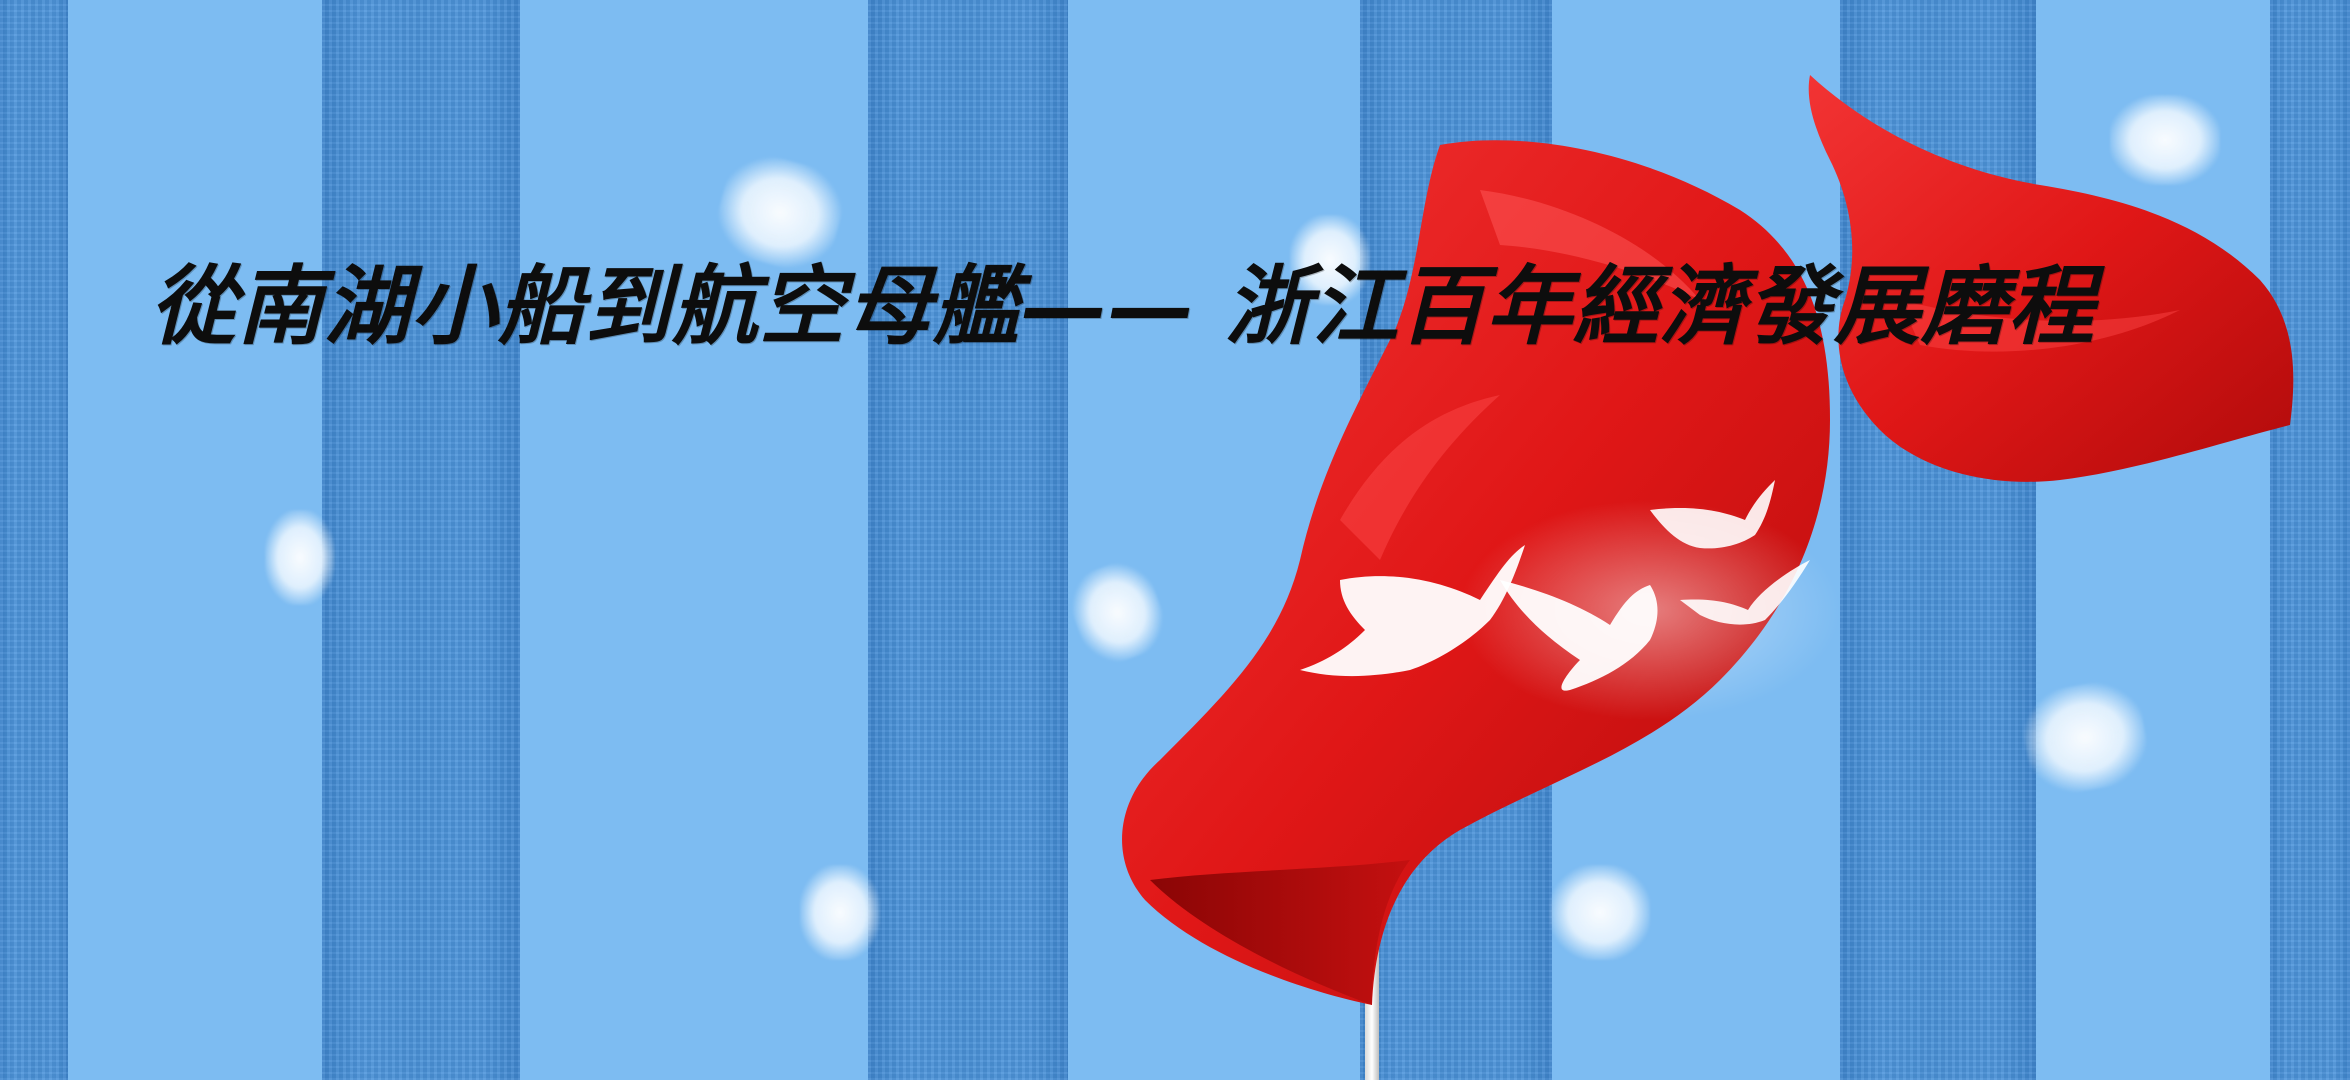 This screenshot has height=1080, width=2350. What do you see at coordinates (1122, 306) in the screenshot?
I see `page-title: 從南湖小船到航空母艦—— 浙江百年經濟發展磨程` at bounding box center [1122, 306].